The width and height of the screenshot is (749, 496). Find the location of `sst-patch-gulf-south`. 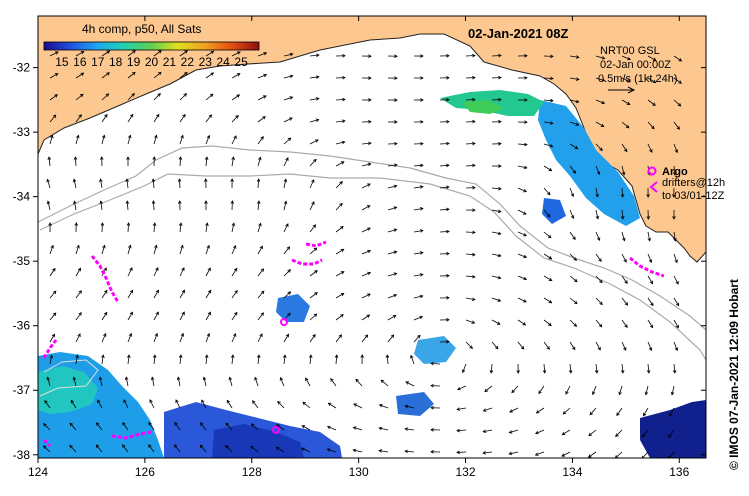

sst-patch-gulf-south is located at coordinates (554, 211).